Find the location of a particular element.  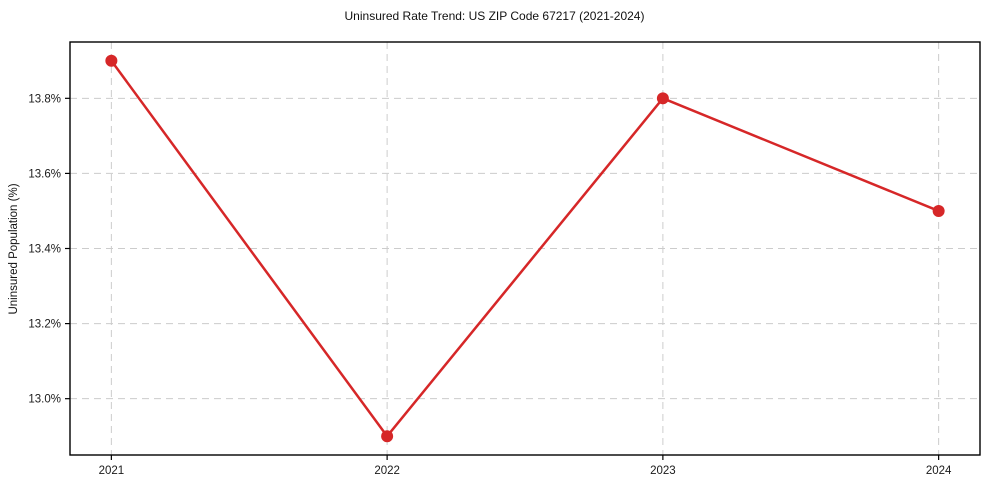

y-tick-label: 13.6% is located at coordinates (44, 174).